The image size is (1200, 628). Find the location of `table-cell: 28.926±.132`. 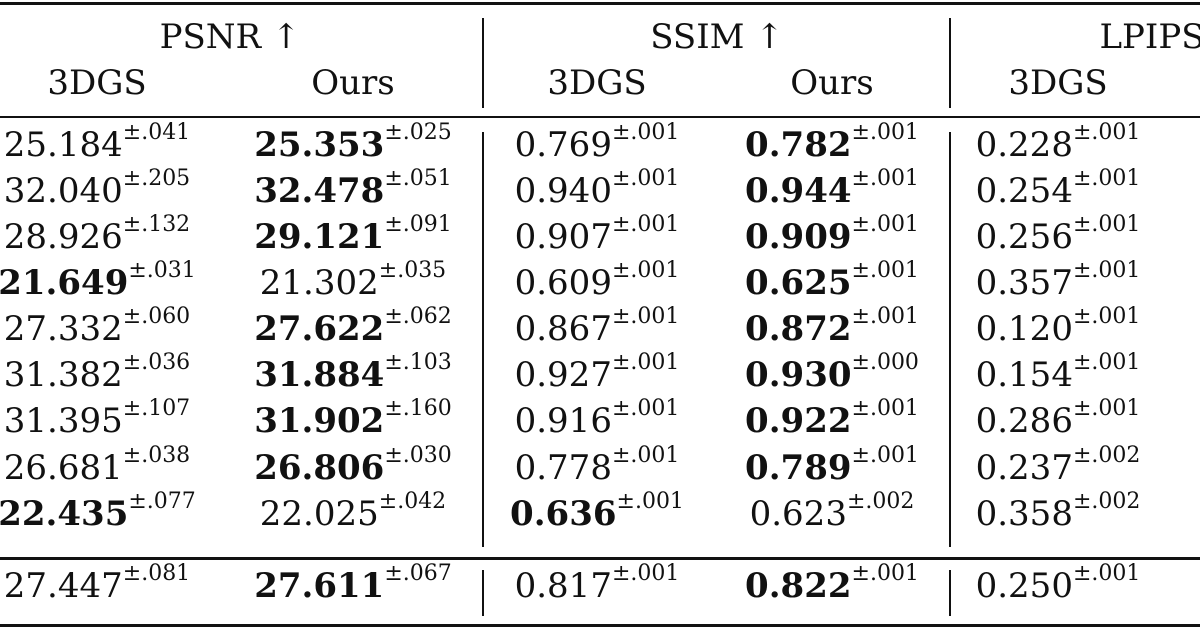

table-cell: 28.926±.132 is located at coordinates (97, 234).